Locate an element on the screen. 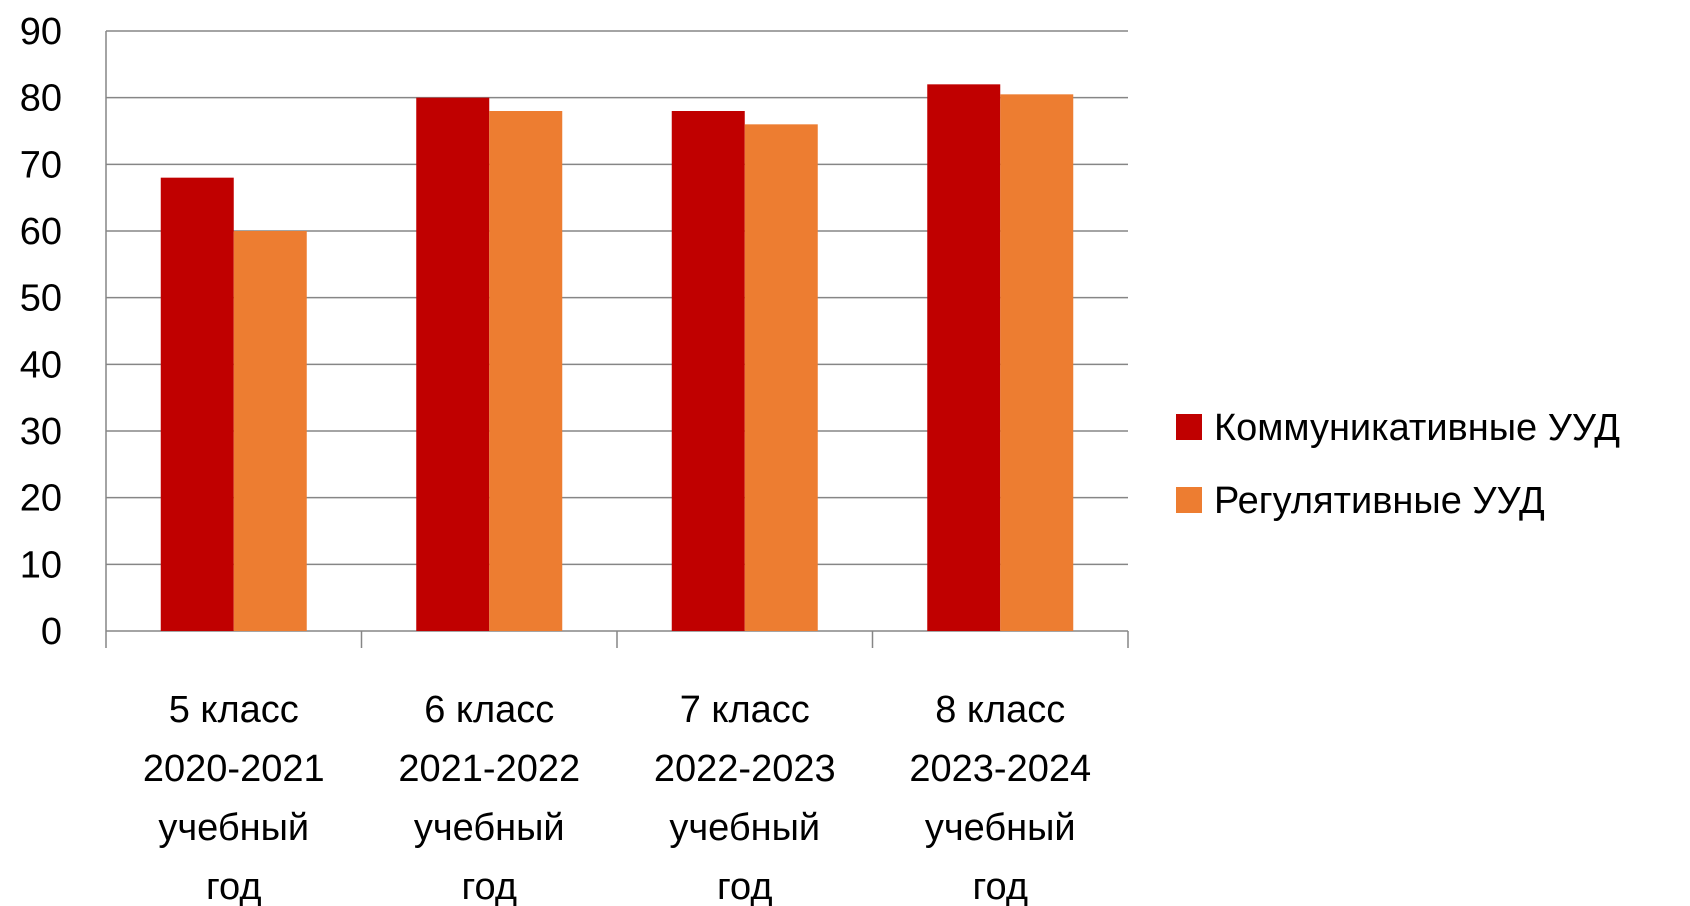 This screenshot has width=1690, height=906. x-category-label-line: 2020-2021 is located at coordinates (234, 769).